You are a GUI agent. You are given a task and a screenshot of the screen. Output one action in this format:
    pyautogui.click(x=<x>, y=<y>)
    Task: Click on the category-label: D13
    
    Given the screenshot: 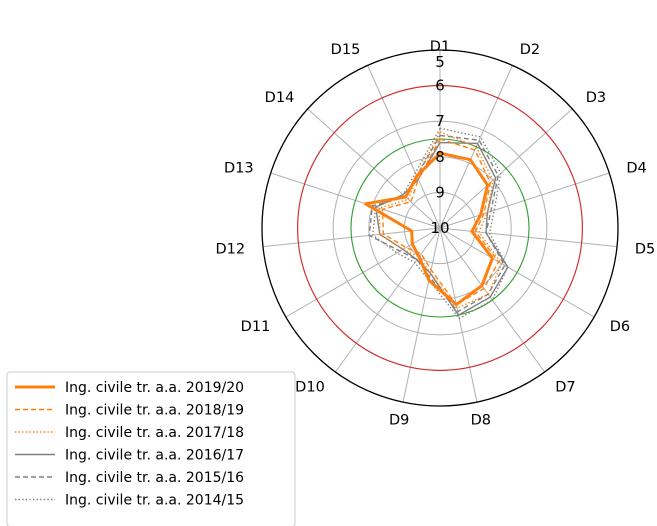 What is the action you would take?
    pyautogui.click(x=239, y=168)
    